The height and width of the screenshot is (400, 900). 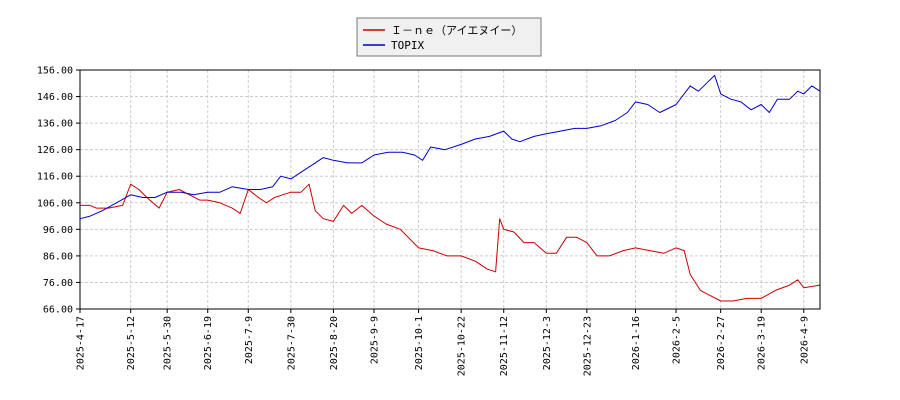 I want to click on y-tick-label: 86.00, so click(x=58, y=256).